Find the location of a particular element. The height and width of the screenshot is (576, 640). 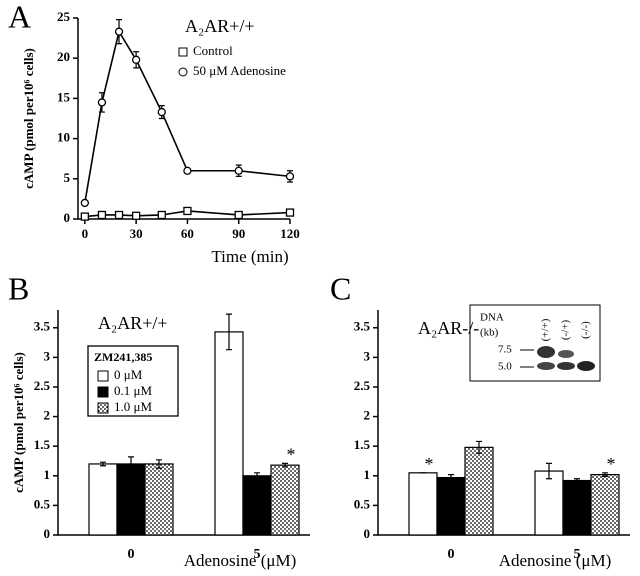

y-tick-label: 25 is located at coordinates (64, 16).